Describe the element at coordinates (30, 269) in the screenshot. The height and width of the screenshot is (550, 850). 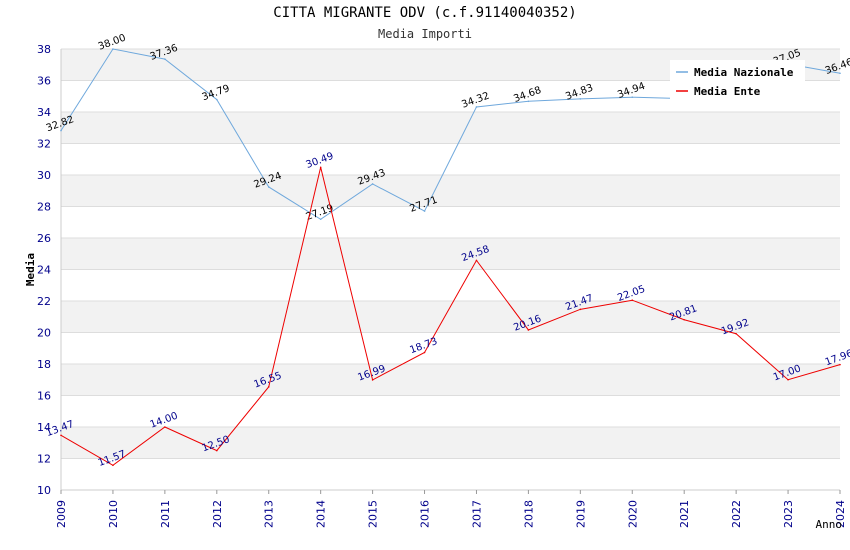
I see `y-axis-label: Media` at that location.